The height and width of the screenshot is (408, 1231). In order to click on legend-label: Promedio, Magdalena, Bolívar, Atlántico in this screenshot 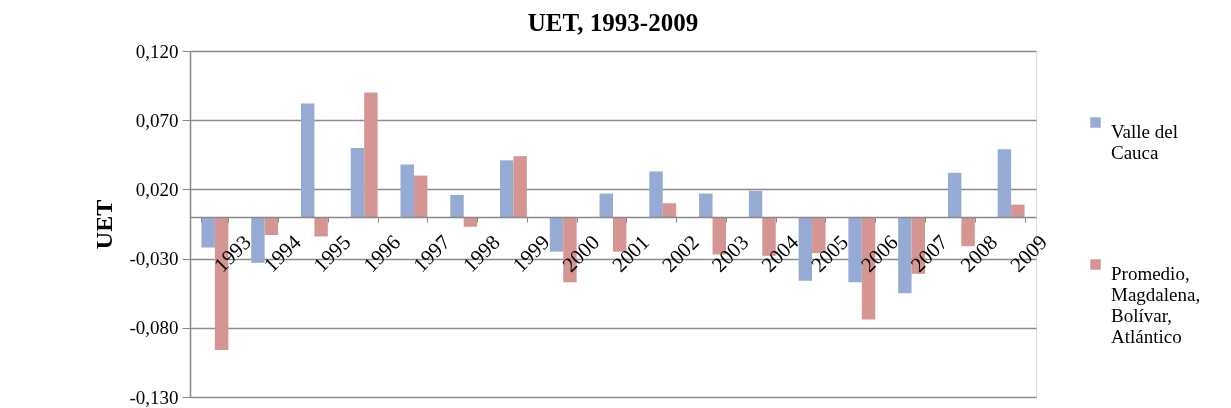, I will do `click(1156, 304)`.